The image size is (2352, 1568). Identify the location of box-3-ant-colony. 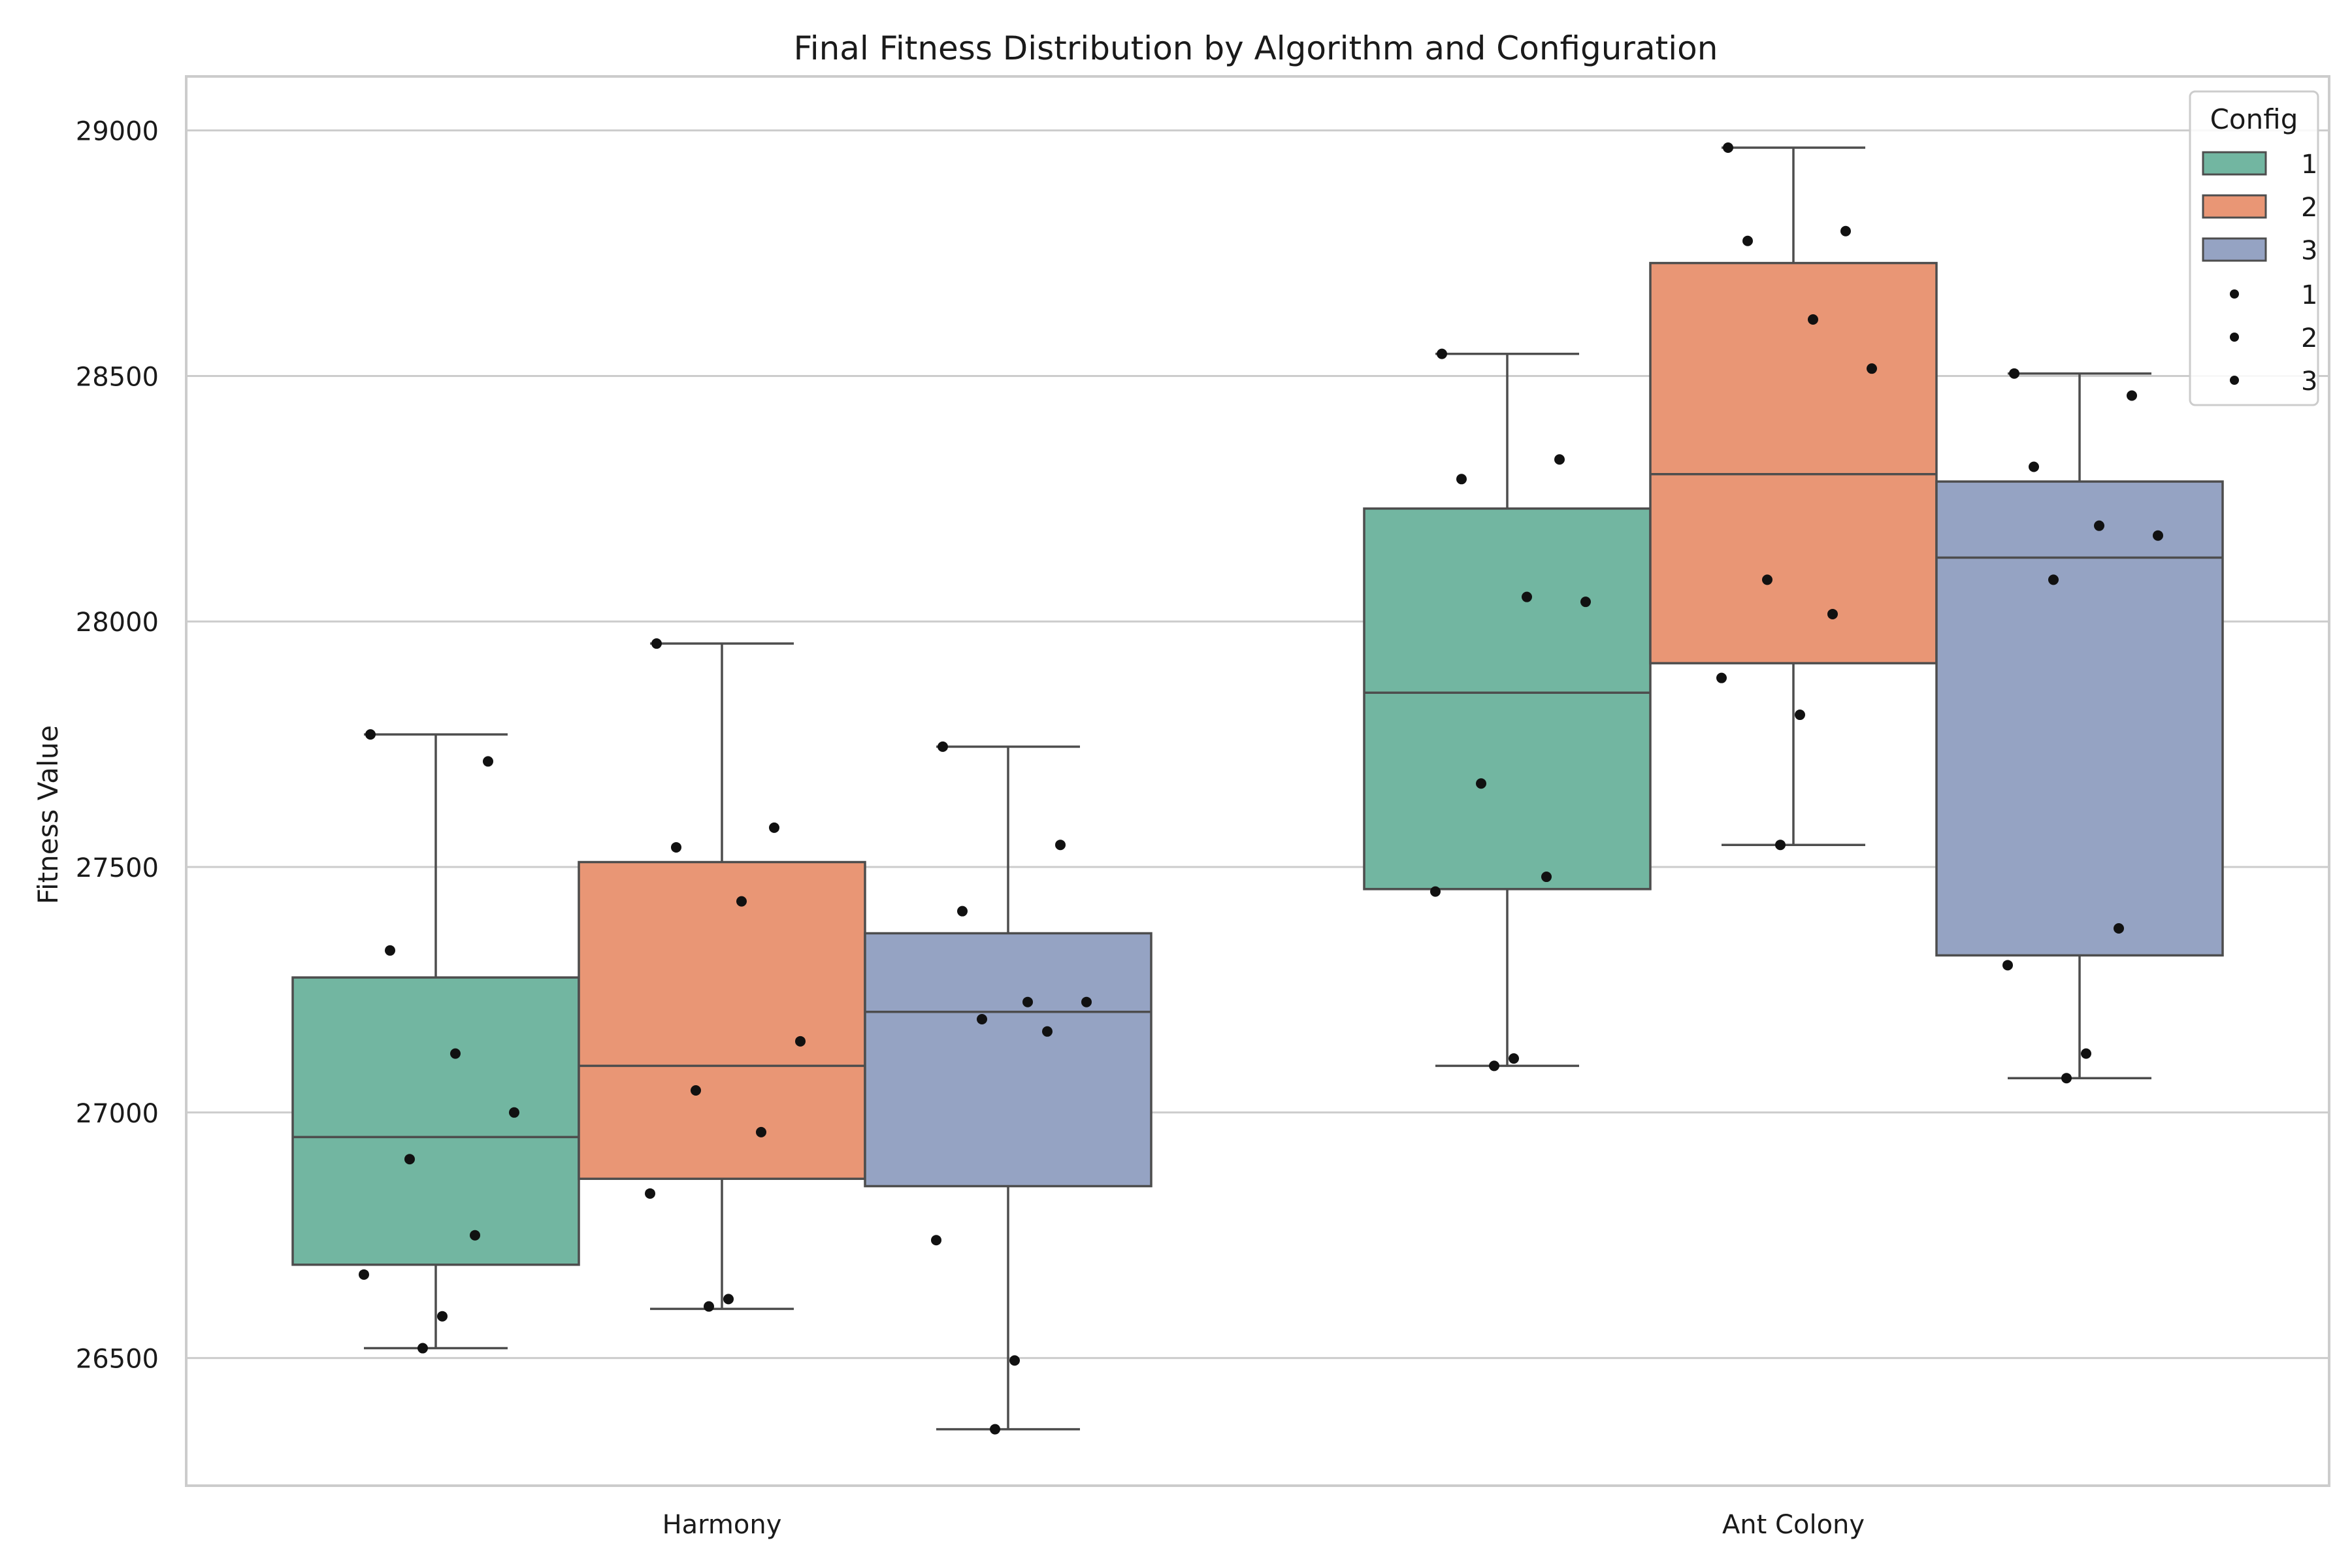
(2079, 725).